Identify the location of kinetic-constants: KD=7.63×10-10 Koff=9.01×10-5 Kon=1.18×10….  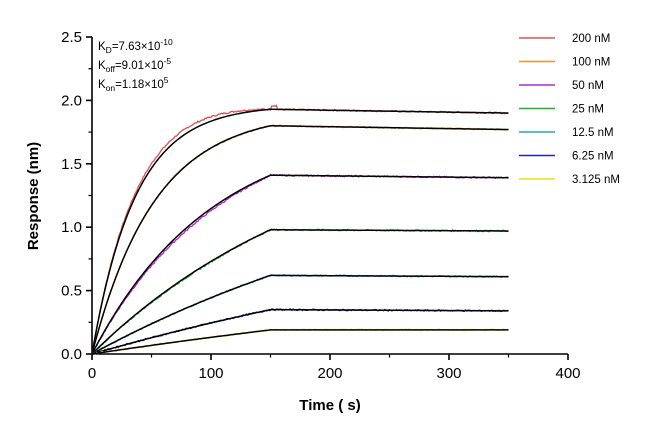
(135, 65).